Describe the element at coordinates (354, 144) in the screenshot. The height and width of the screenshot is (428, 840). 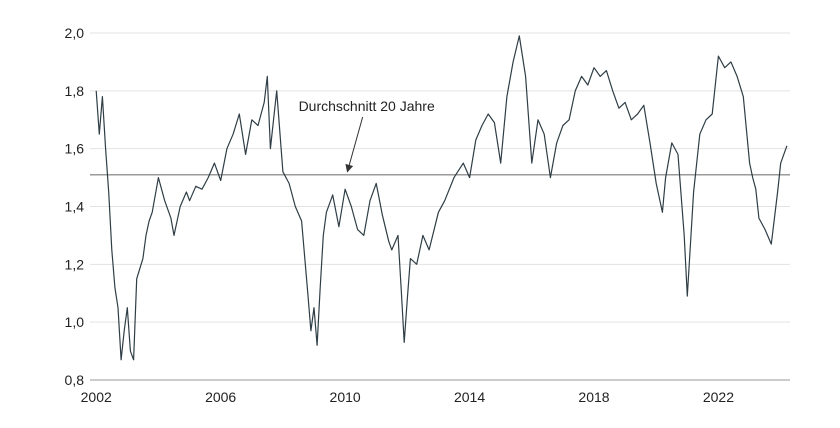
I see `annotation-arrow` at that location.